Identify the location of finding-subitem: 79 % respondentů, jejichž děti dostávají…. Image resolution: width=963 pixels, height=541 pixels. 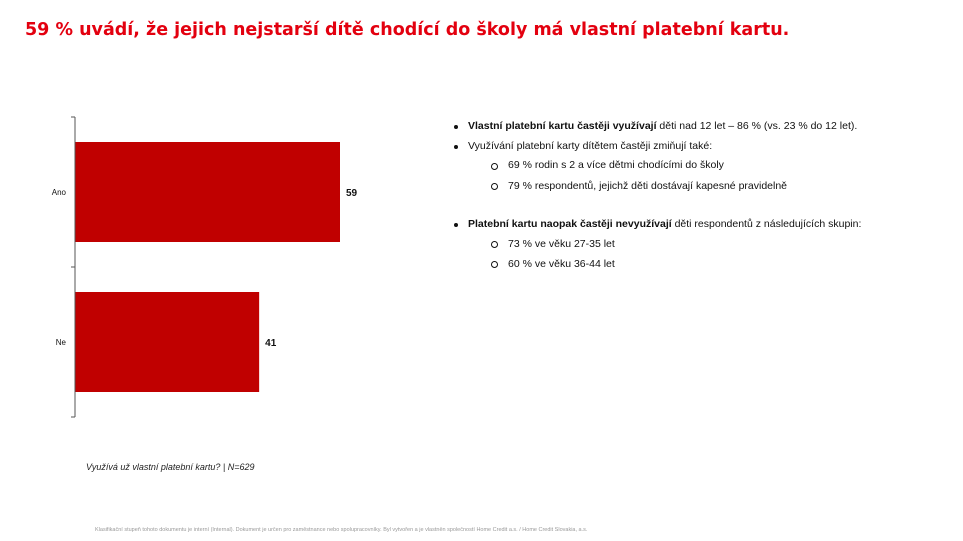
(702, 186).